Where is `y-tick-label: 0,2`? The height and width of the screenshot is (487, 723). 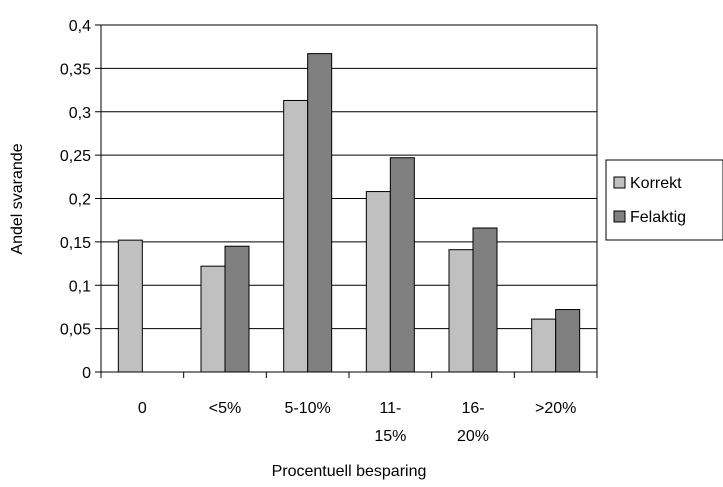 y-tick-label: 0,2 is located at coordinates (80, 200).